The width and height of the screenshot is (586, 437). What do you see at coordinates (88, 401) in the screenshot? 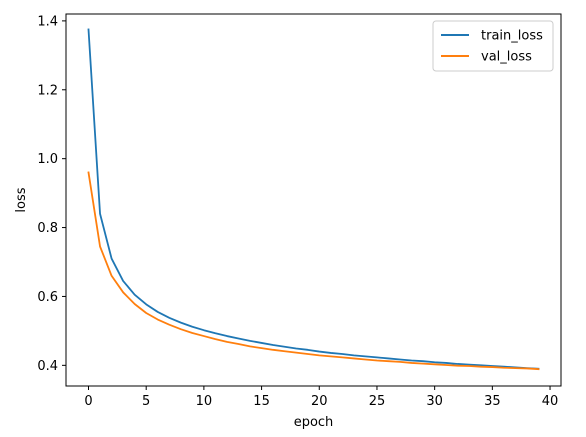
I see `x-tick-label: 0` at bounding box center [88, 401].